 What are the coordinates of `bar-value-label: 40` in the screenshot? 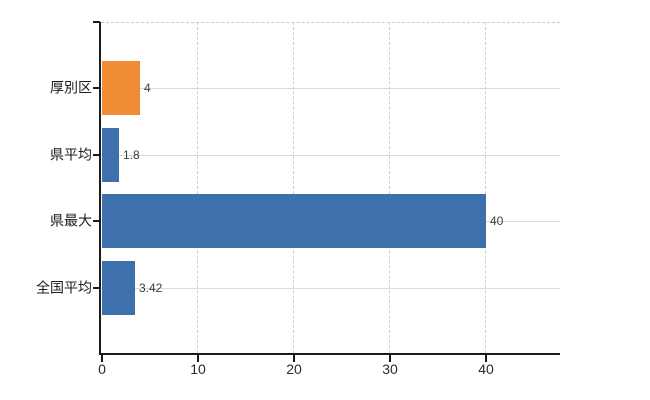 It's located at (497, 221).